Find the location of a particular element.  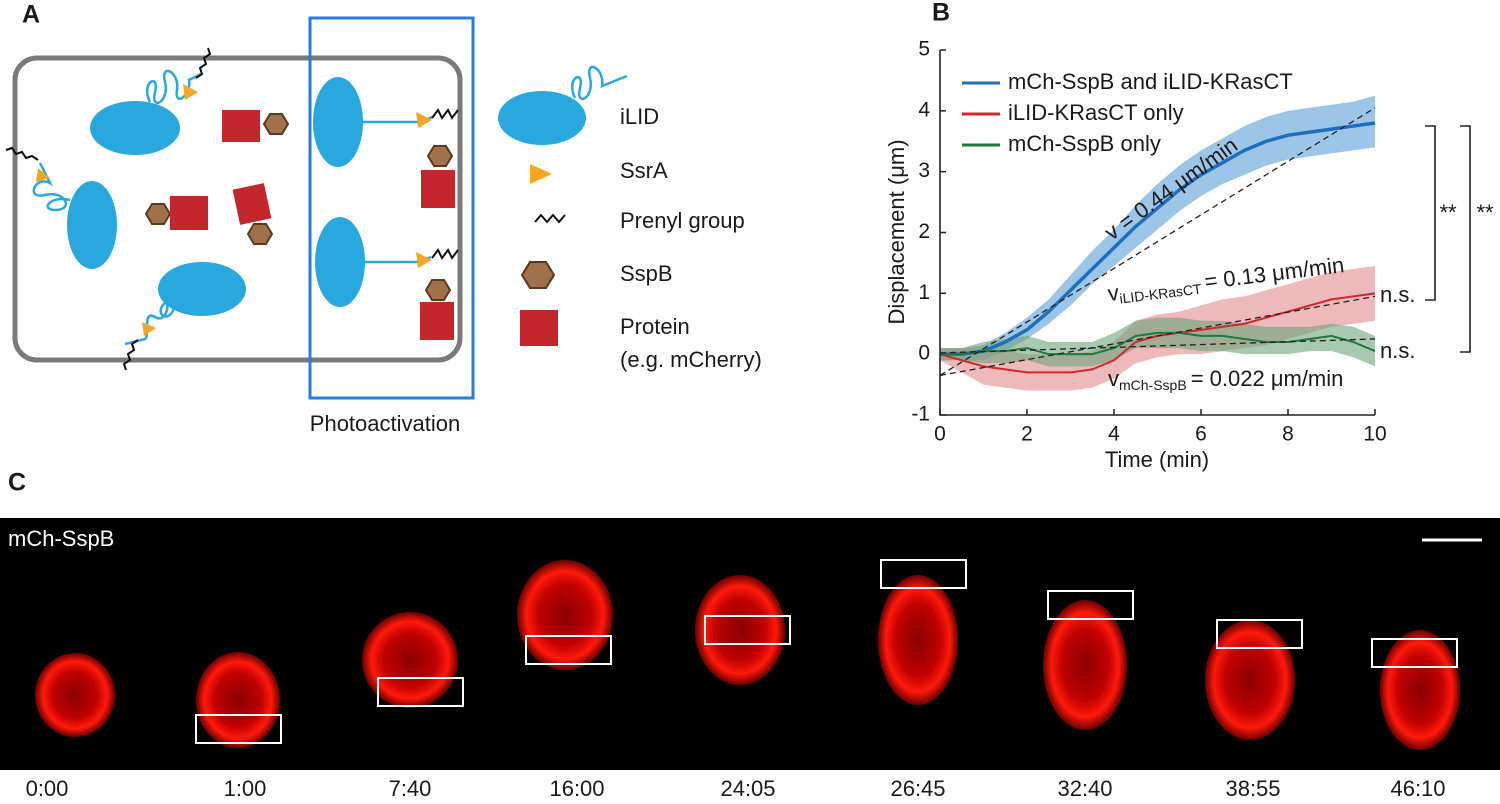

x-tick-label: 0 is located at coordinates (940, 434).